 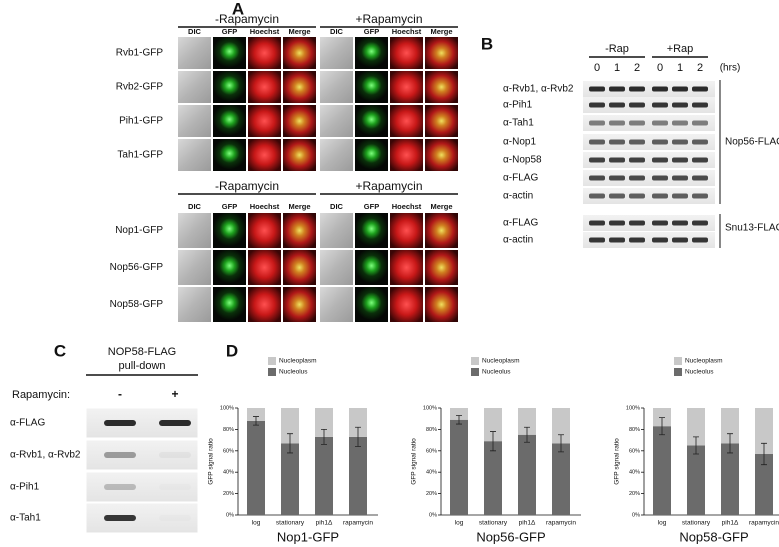 What do you see at coordinates (238, 9) in the screenshot?
I see `panel-label: A` at bounding box center [238, 9].